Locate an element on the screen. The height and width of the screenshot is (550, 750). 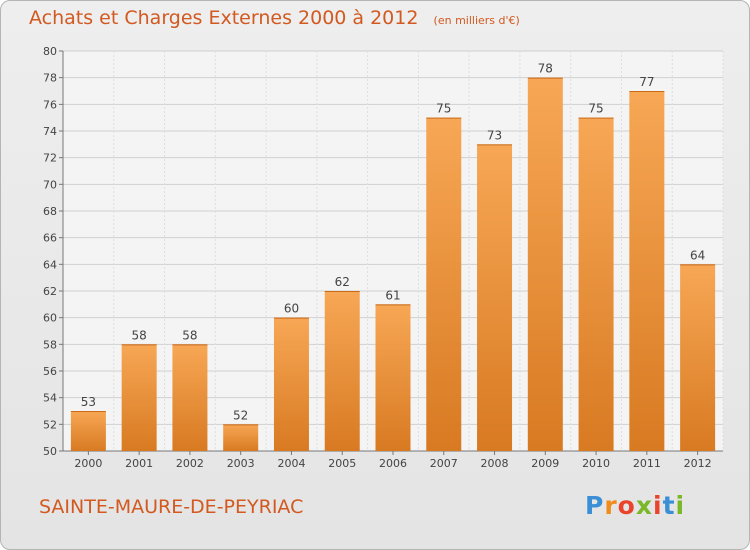
y-tick-label: 80 is located at coordinates (50, 51).